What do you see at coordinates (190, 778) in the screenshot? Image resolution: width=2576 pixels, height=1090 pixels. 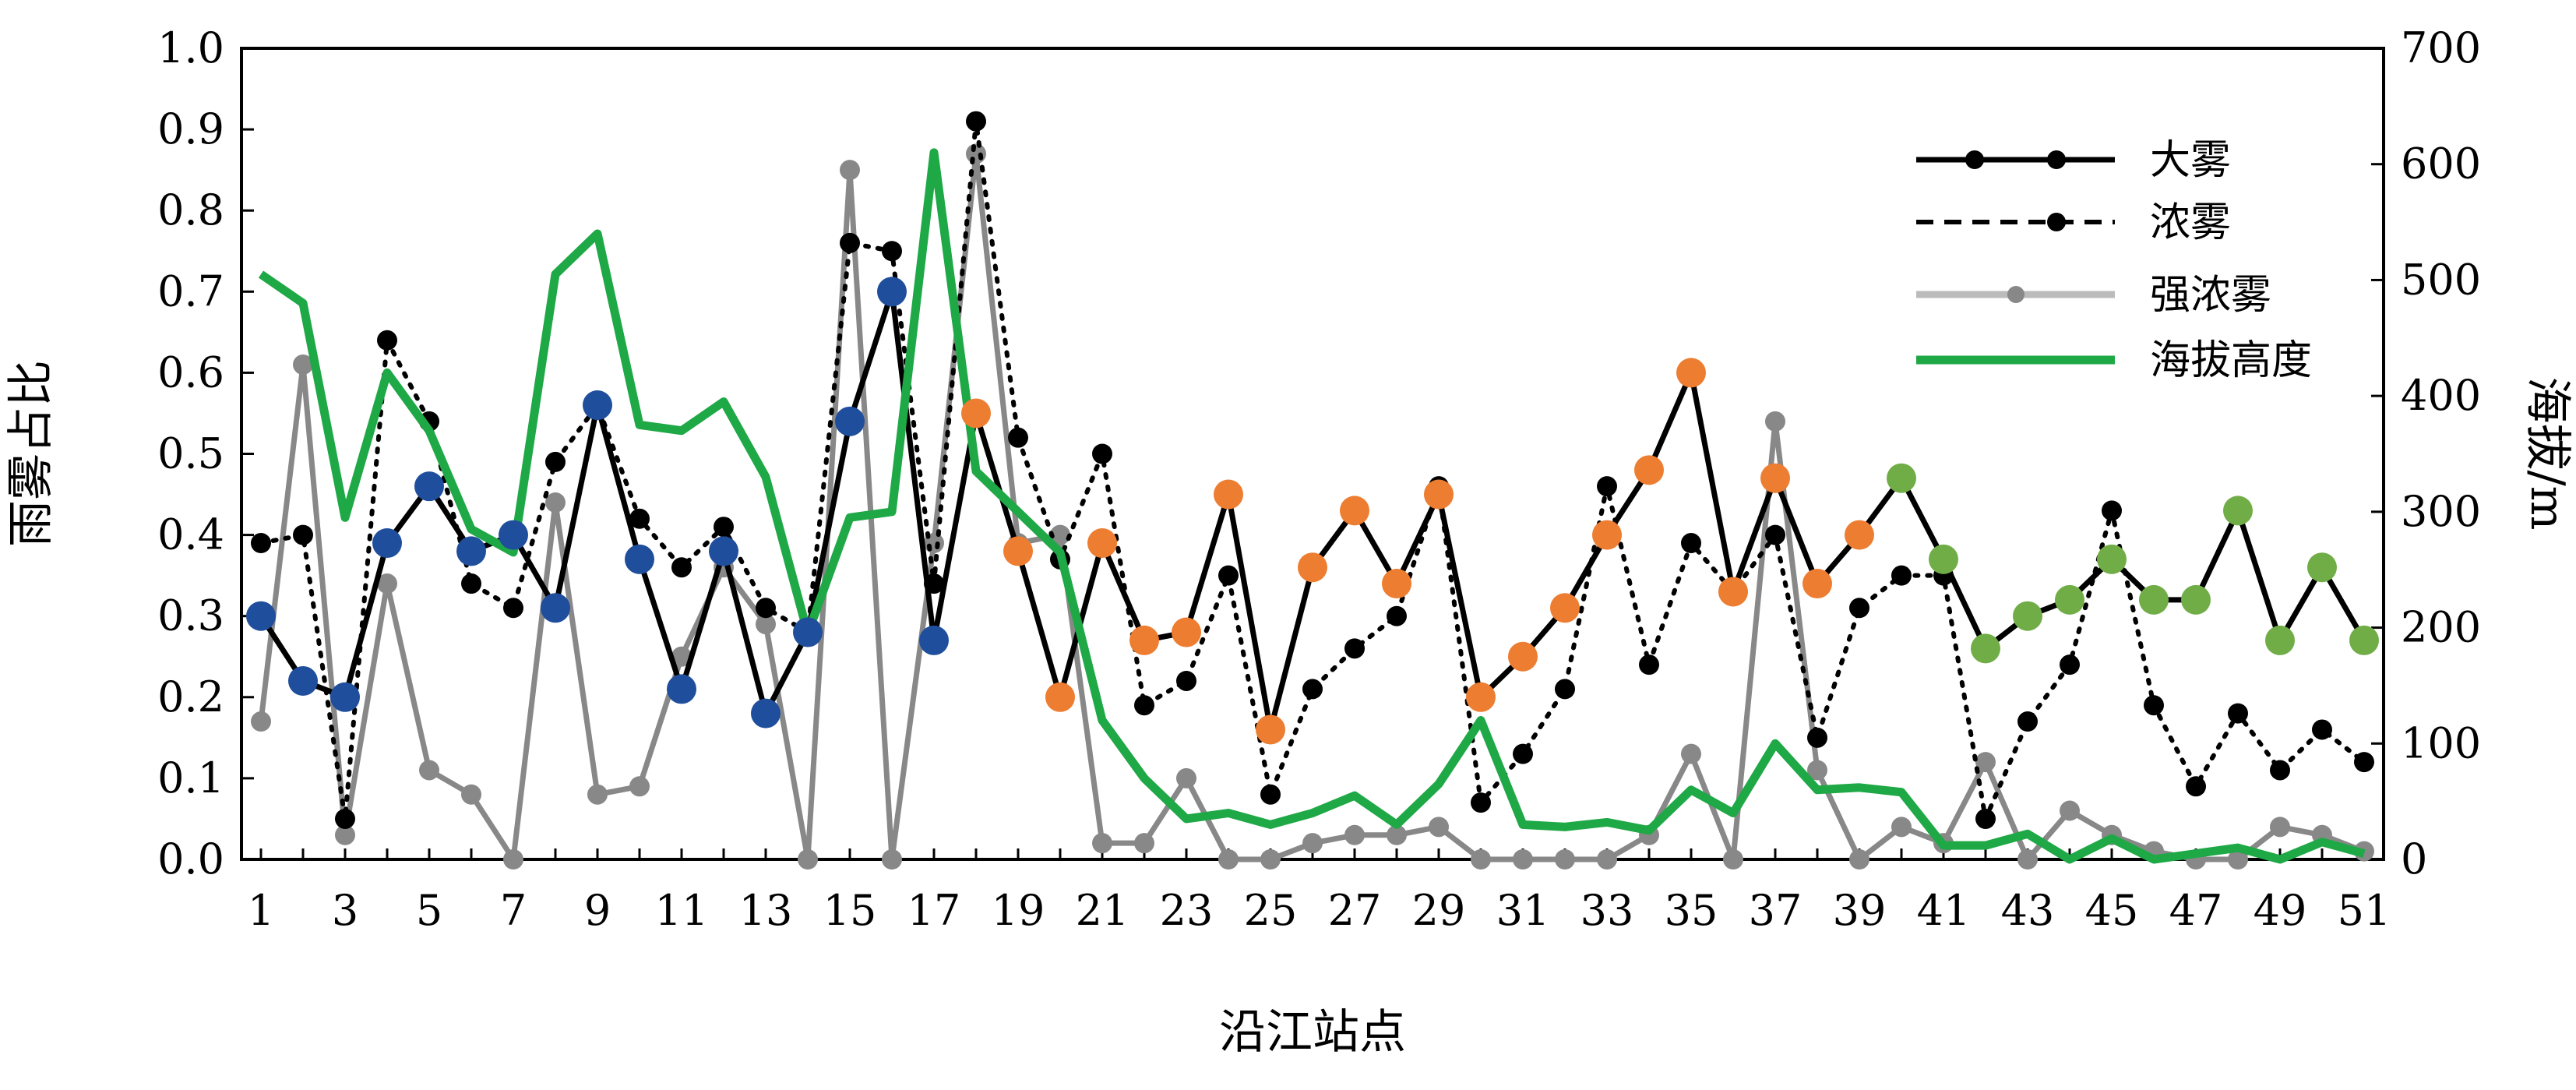 I see `left-y-tick-label: 0.1` at bounding box center [190, 778].